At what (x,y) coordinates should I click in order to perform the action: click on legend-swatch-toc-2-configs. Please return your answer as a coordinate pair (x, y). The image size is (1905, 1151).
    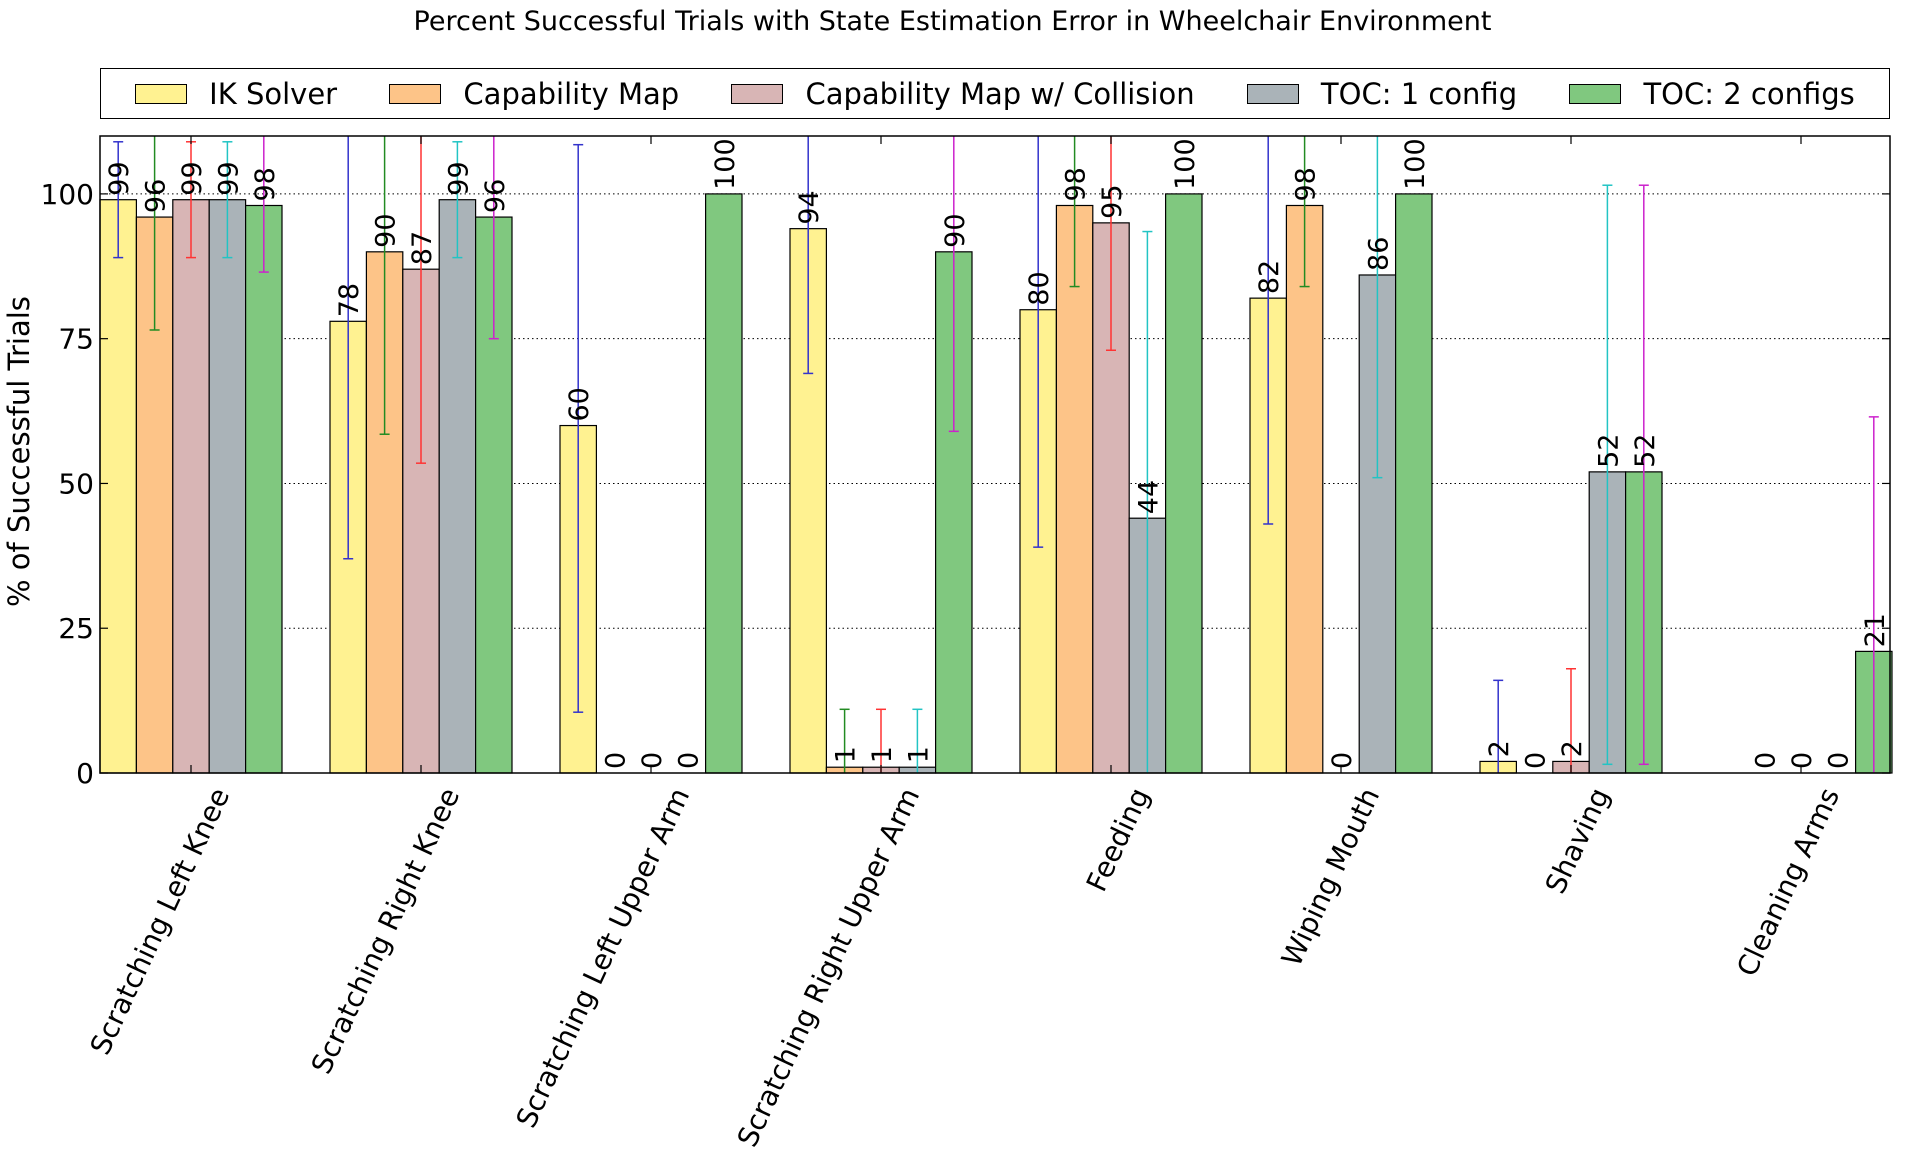
    Looking at the image, I should click on (1595, 93).